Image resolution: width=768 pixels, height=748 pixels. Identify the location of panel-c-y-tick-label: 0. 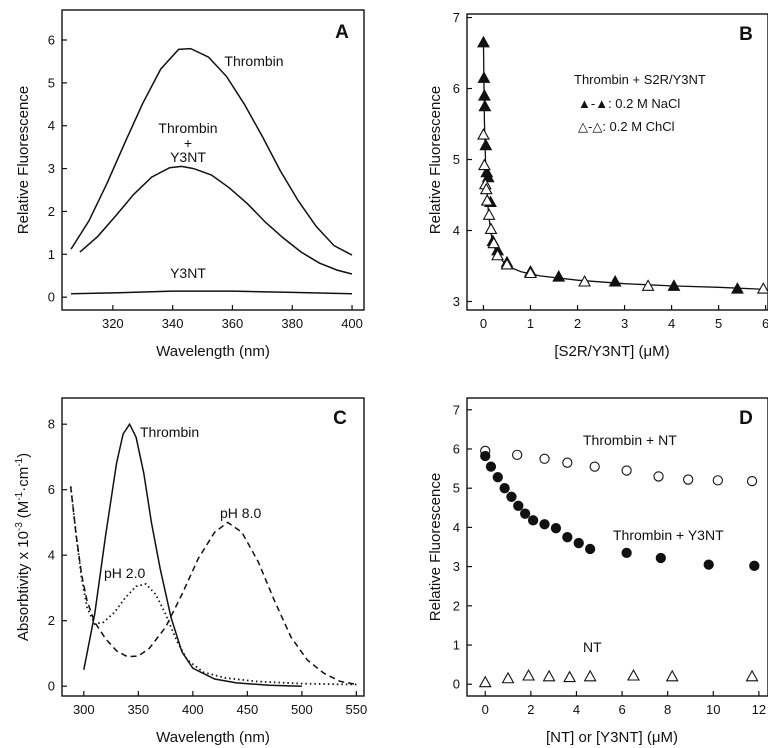
(51, 686).